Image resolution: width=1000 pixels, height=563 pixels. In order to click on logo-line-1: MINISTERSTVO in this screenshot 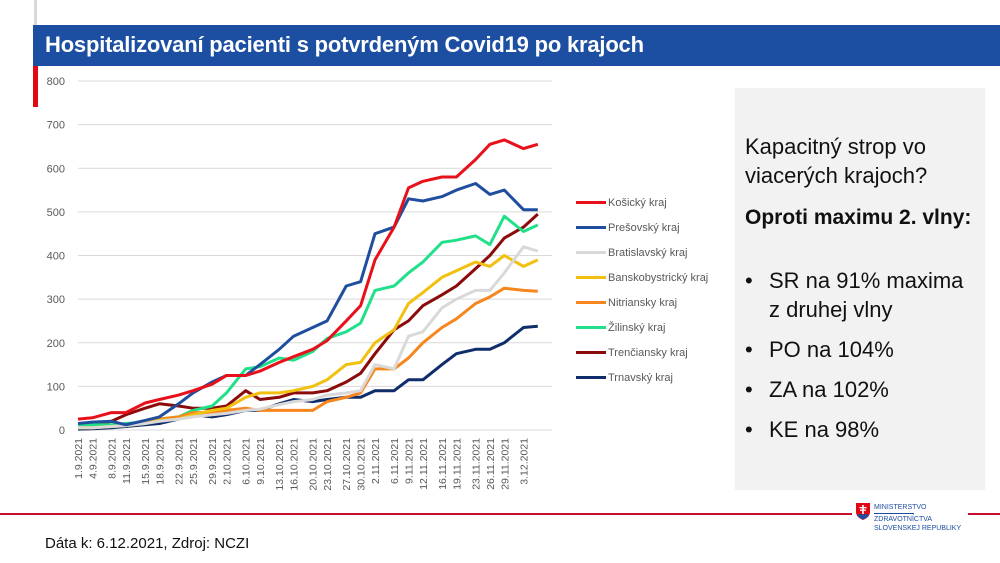, I will do `click(900, 507)`.